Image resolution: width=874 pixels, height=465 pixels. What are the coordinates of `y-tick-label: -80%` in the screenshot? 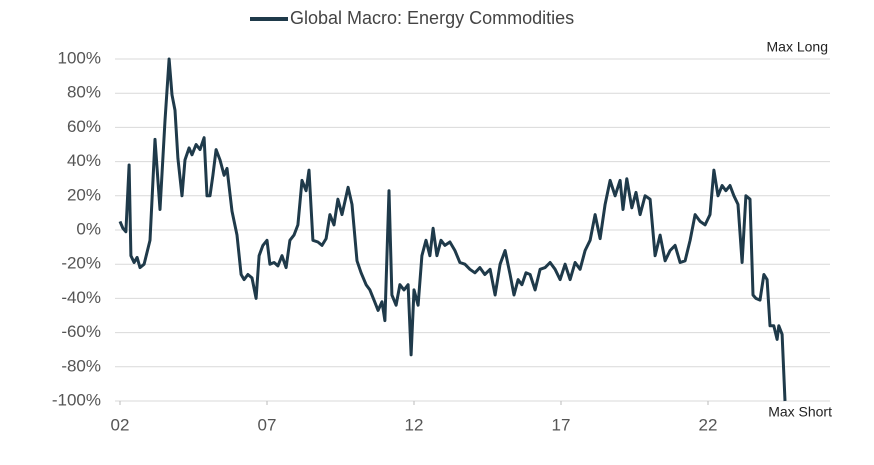 It's located at (81, 365).